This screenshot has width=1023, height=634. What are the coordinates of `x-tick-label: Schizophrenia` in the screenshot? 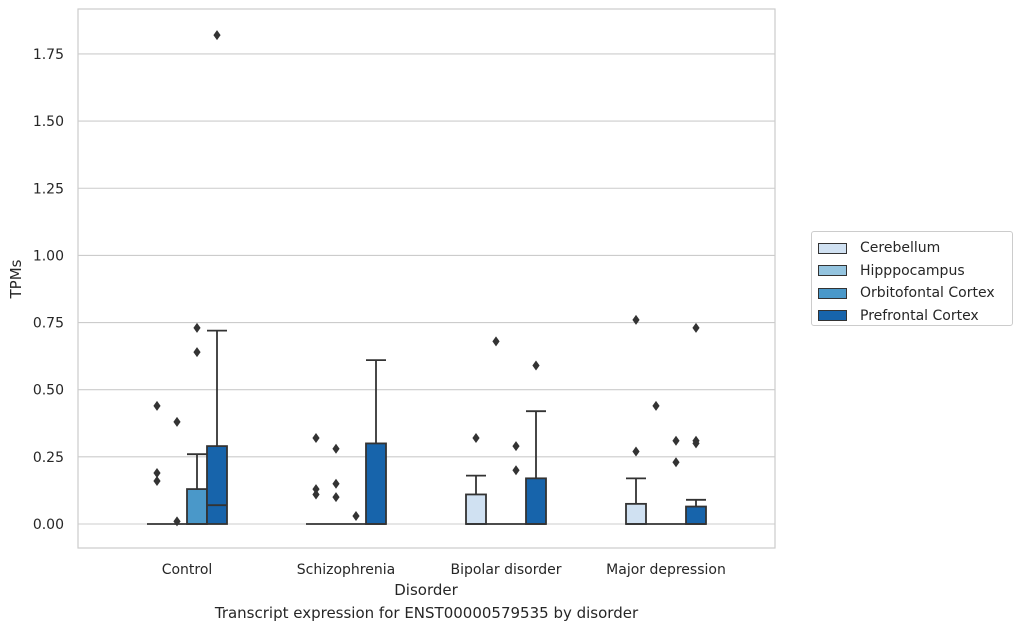 It's located at (346, 570).